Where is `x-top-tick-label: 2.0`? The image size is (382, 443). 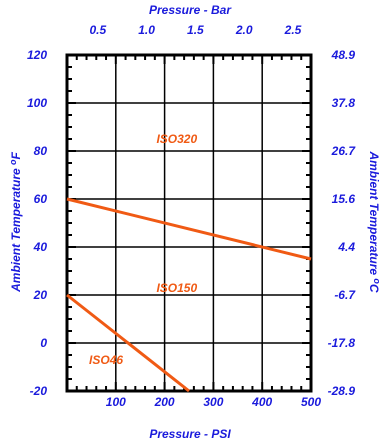
x-top-tick-label: 2.0 is located at coordinates (244, 30).